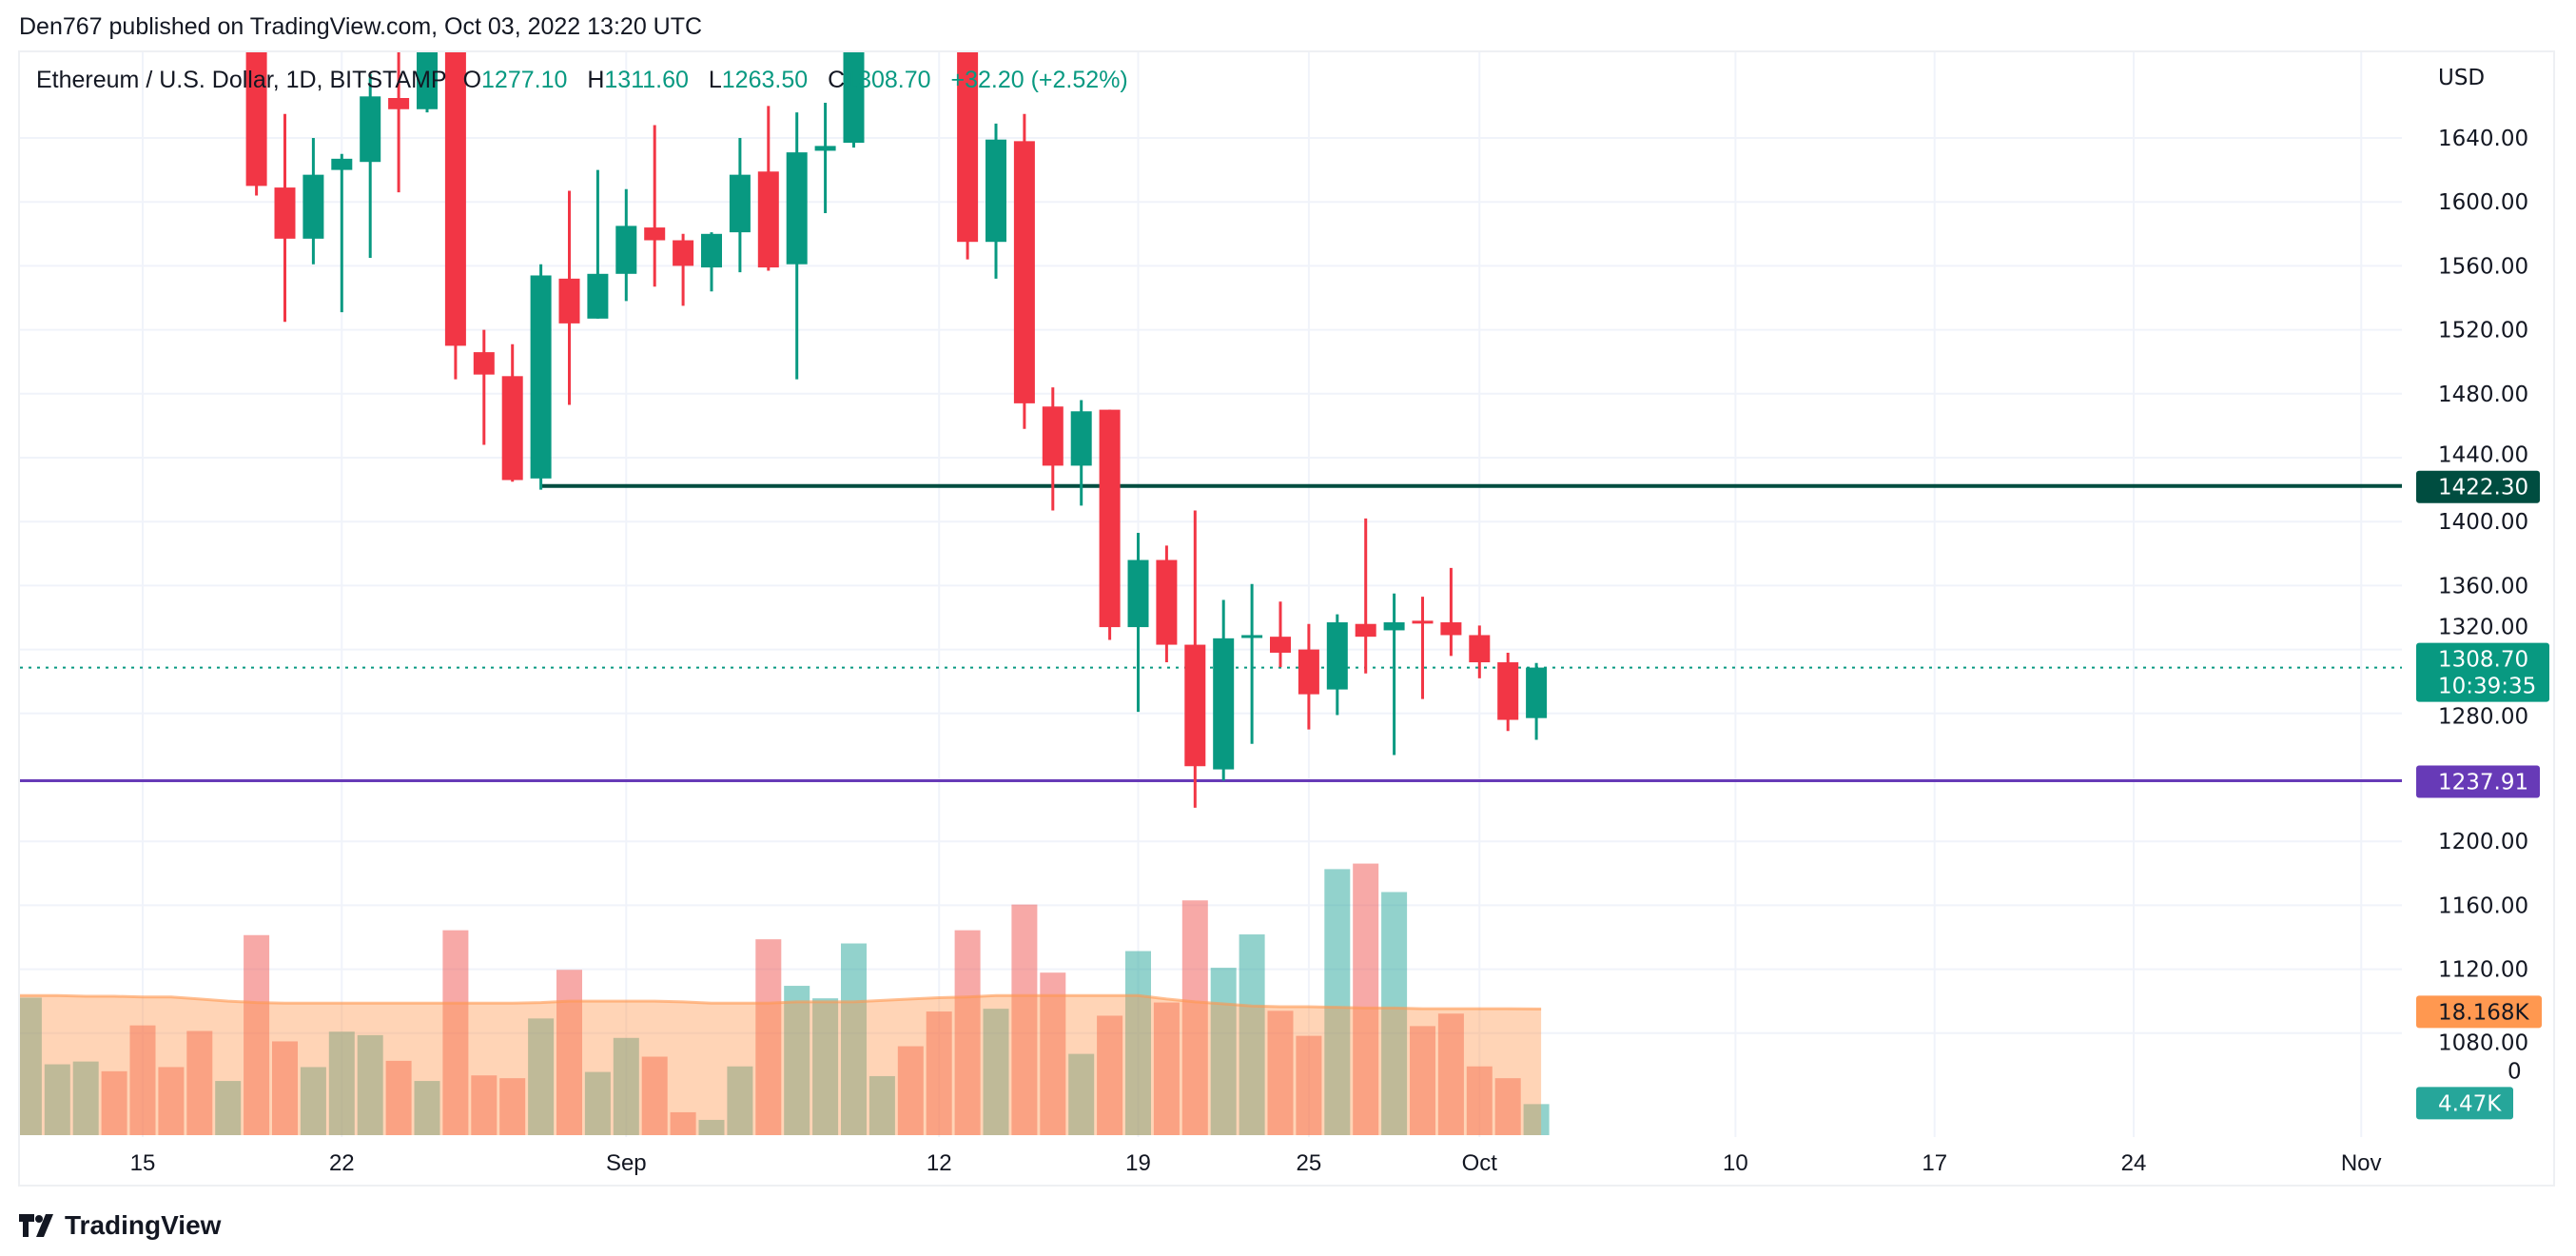 The width and height of the screenshot is (2576, 1256). I want to click on price-tick-label: 1280.00, so click(2483, 717).